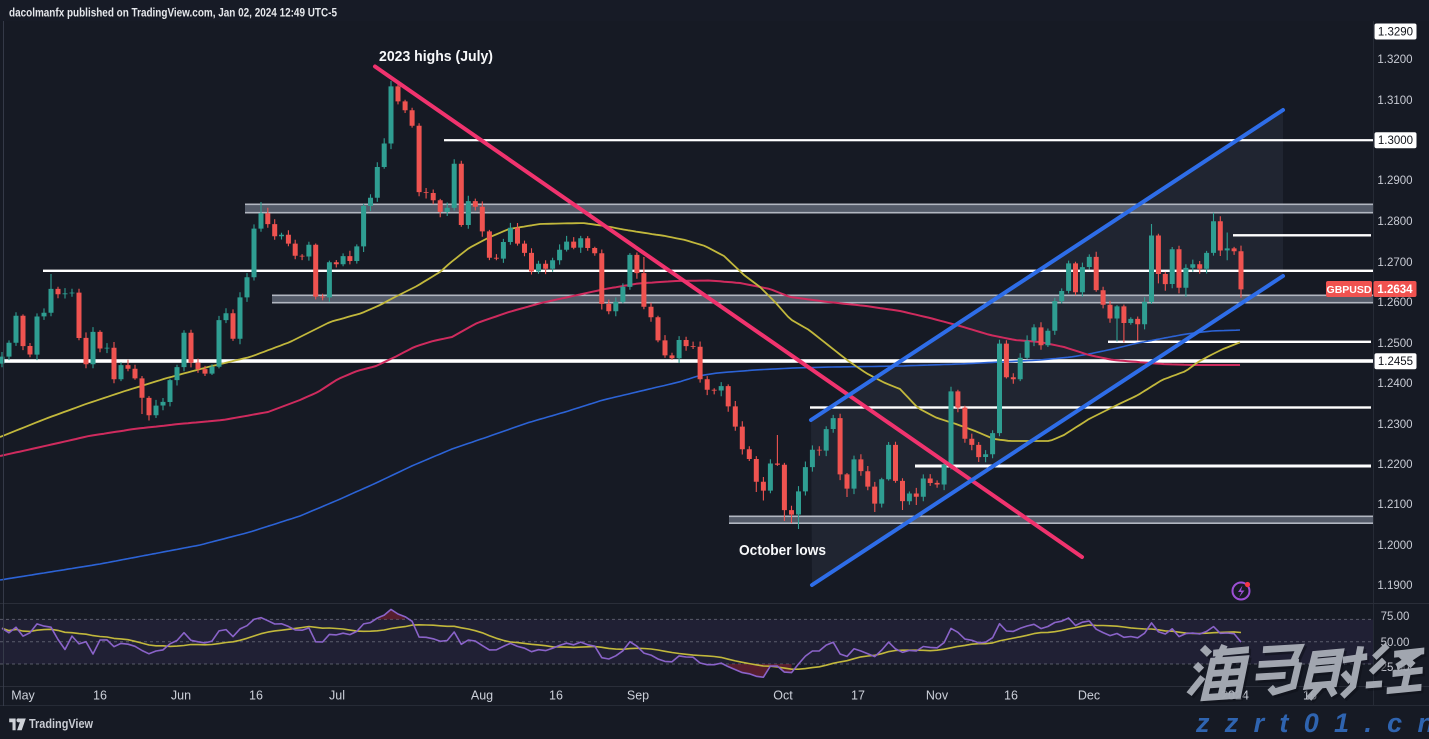 This screenshot has height=739, width=1429. Describe the element at coordinates (337, 696) in the screenshot. I see `svg-text: Jul` at that location.